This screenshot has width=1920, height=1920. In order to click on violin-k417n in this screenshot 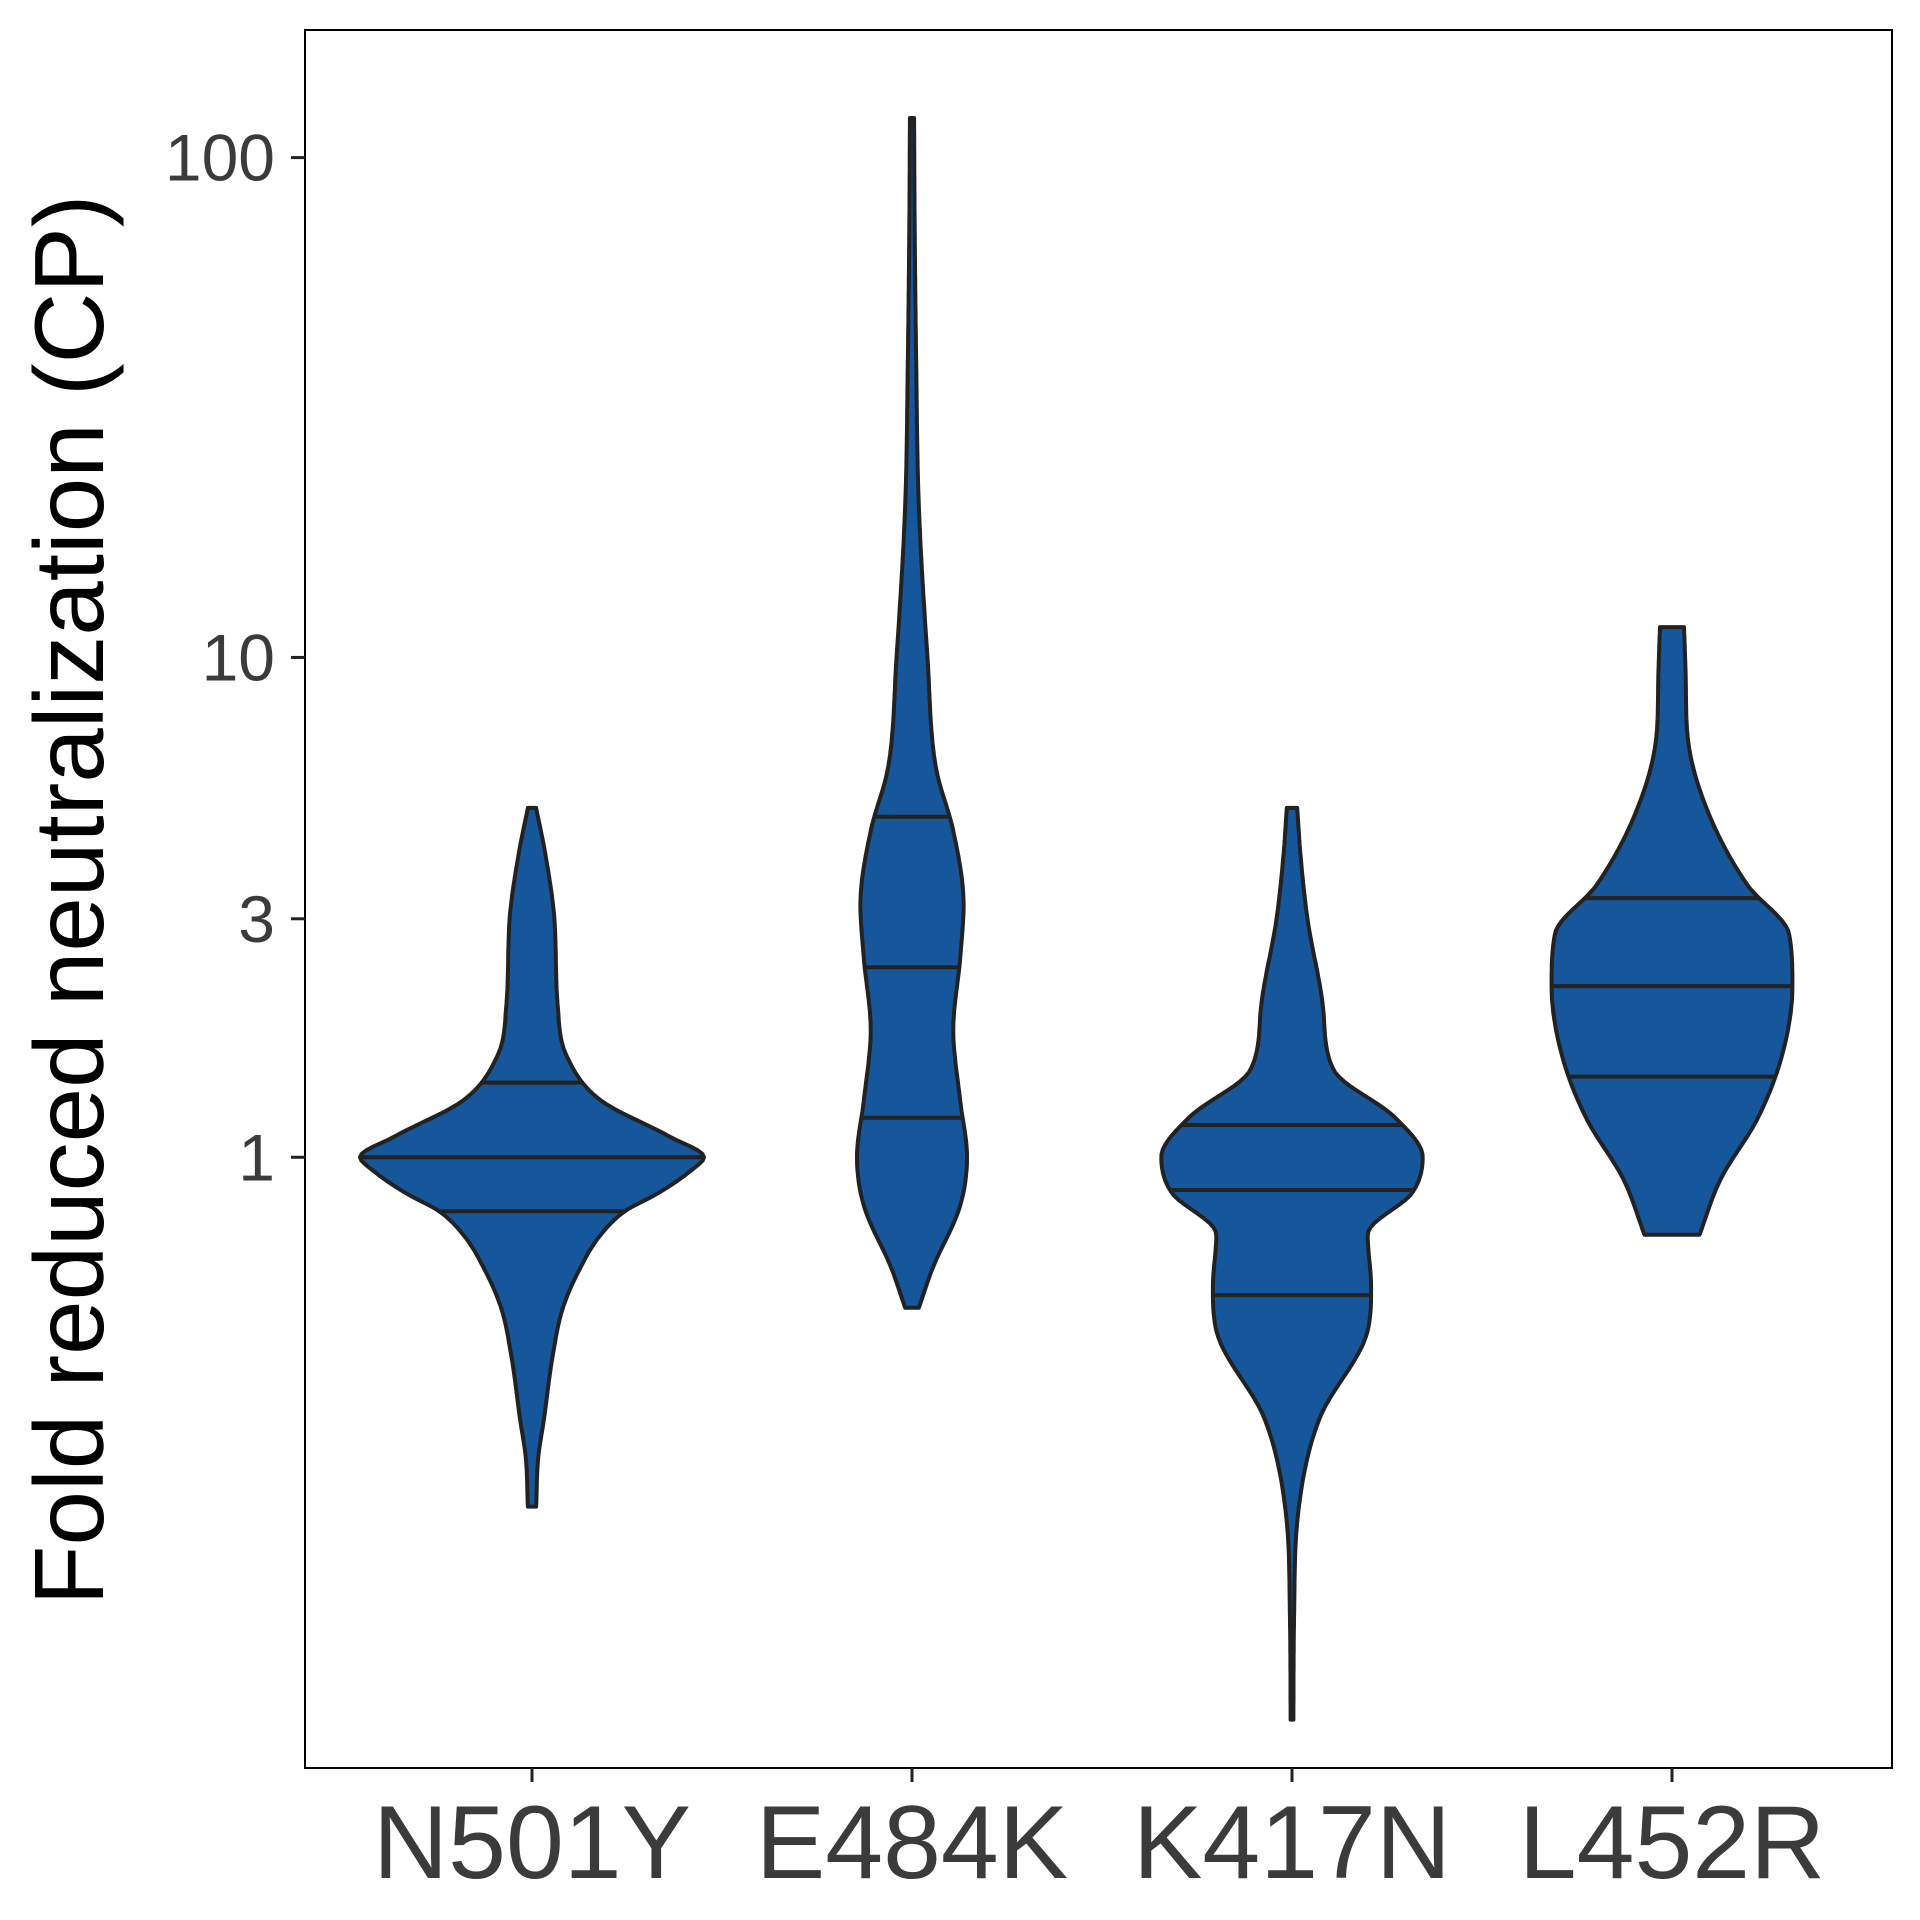, I will do `click(1292, 1263)`.